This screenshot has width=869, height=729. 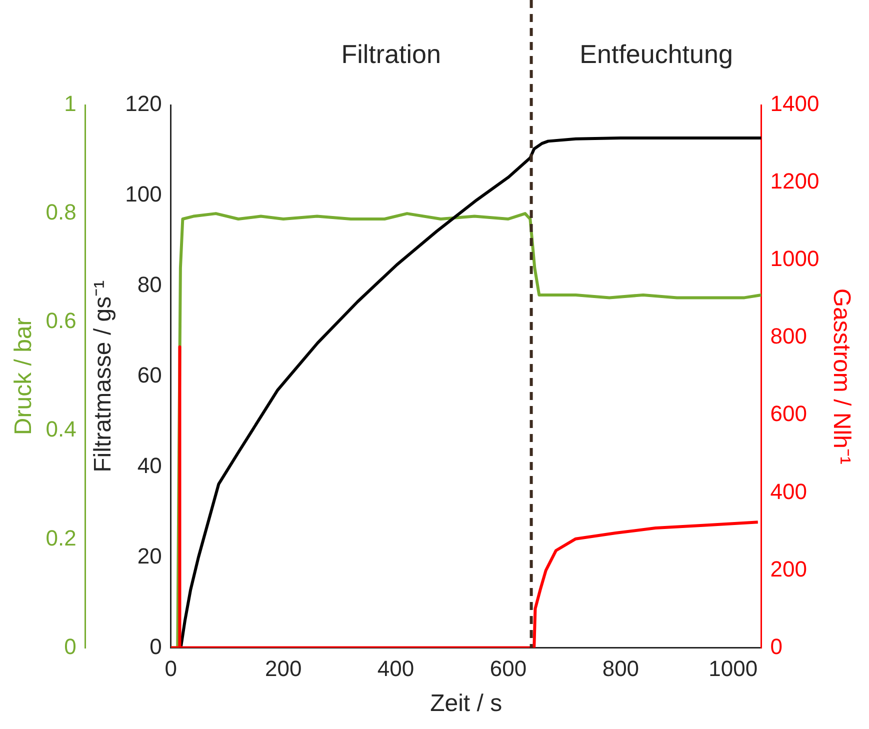 What do you see at coordinates (733, 669) in the screenshot?
I see `x-tick-label: 1000` at bounding box center [733, 669].